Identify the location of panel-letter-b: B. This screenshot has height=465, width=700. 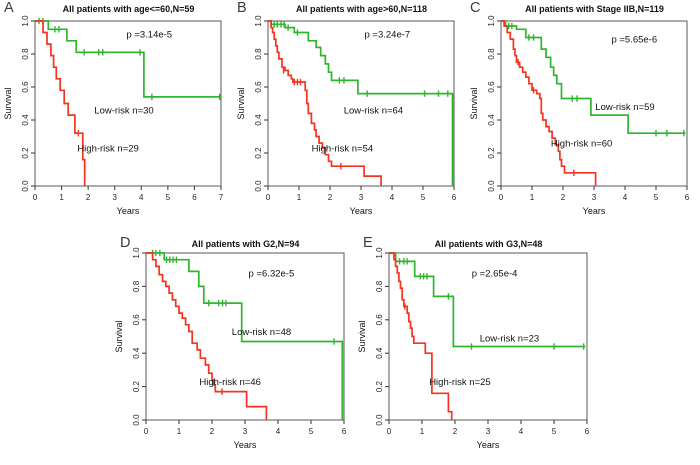
(242, 8).